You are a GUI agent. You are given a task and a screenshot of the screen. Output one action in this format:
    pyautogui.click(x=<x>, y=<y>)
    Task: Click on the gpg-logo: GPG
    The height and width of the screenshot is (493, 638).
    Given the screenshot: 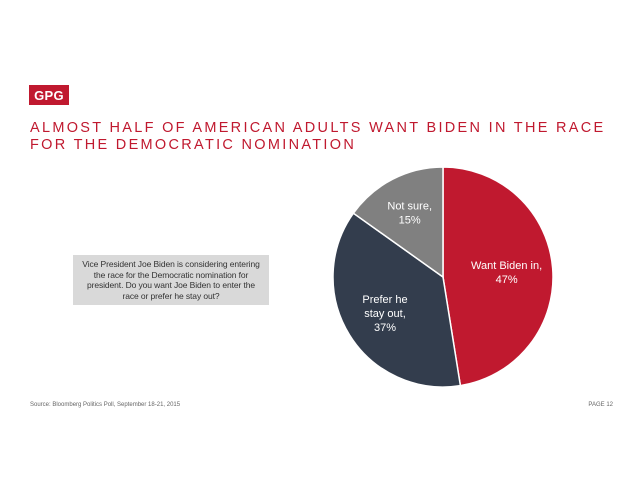 What is the action you would take?
    pyautogui.click(x=49, y=95)
    